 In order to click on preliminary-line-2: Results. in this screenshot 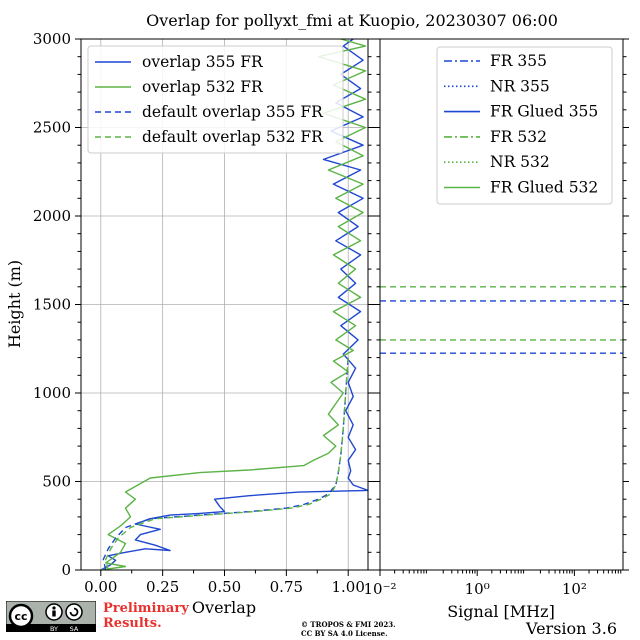, I will do `click(132, 623)`.